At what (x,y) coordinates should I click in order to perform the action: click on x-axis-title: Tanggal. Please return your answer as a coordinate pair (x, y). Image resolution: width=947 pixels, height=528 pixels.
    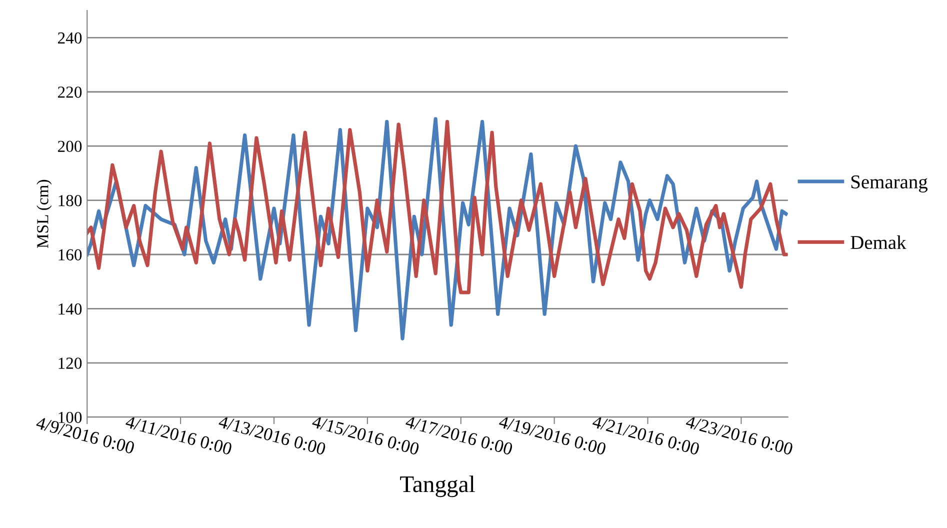
    Looking at the image, I should click on (437, 487).